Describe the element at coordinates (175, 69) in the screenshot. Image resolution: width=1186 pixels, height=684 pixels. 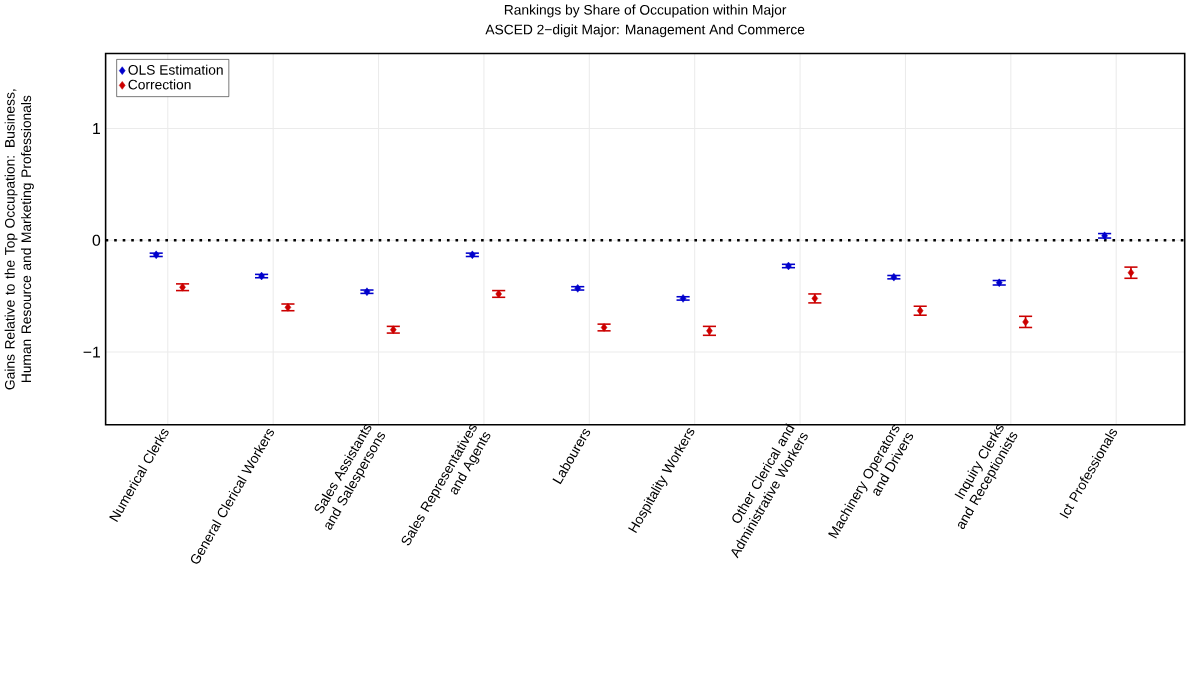
I see `legend-label: OLS Estimation` at that location.